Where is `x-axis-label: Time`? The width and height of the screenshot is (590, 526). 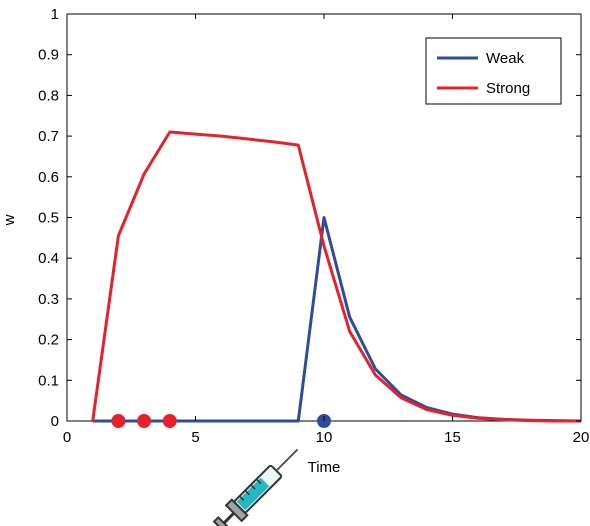 x-axis-label: Time is located at coordinates (324, 467).